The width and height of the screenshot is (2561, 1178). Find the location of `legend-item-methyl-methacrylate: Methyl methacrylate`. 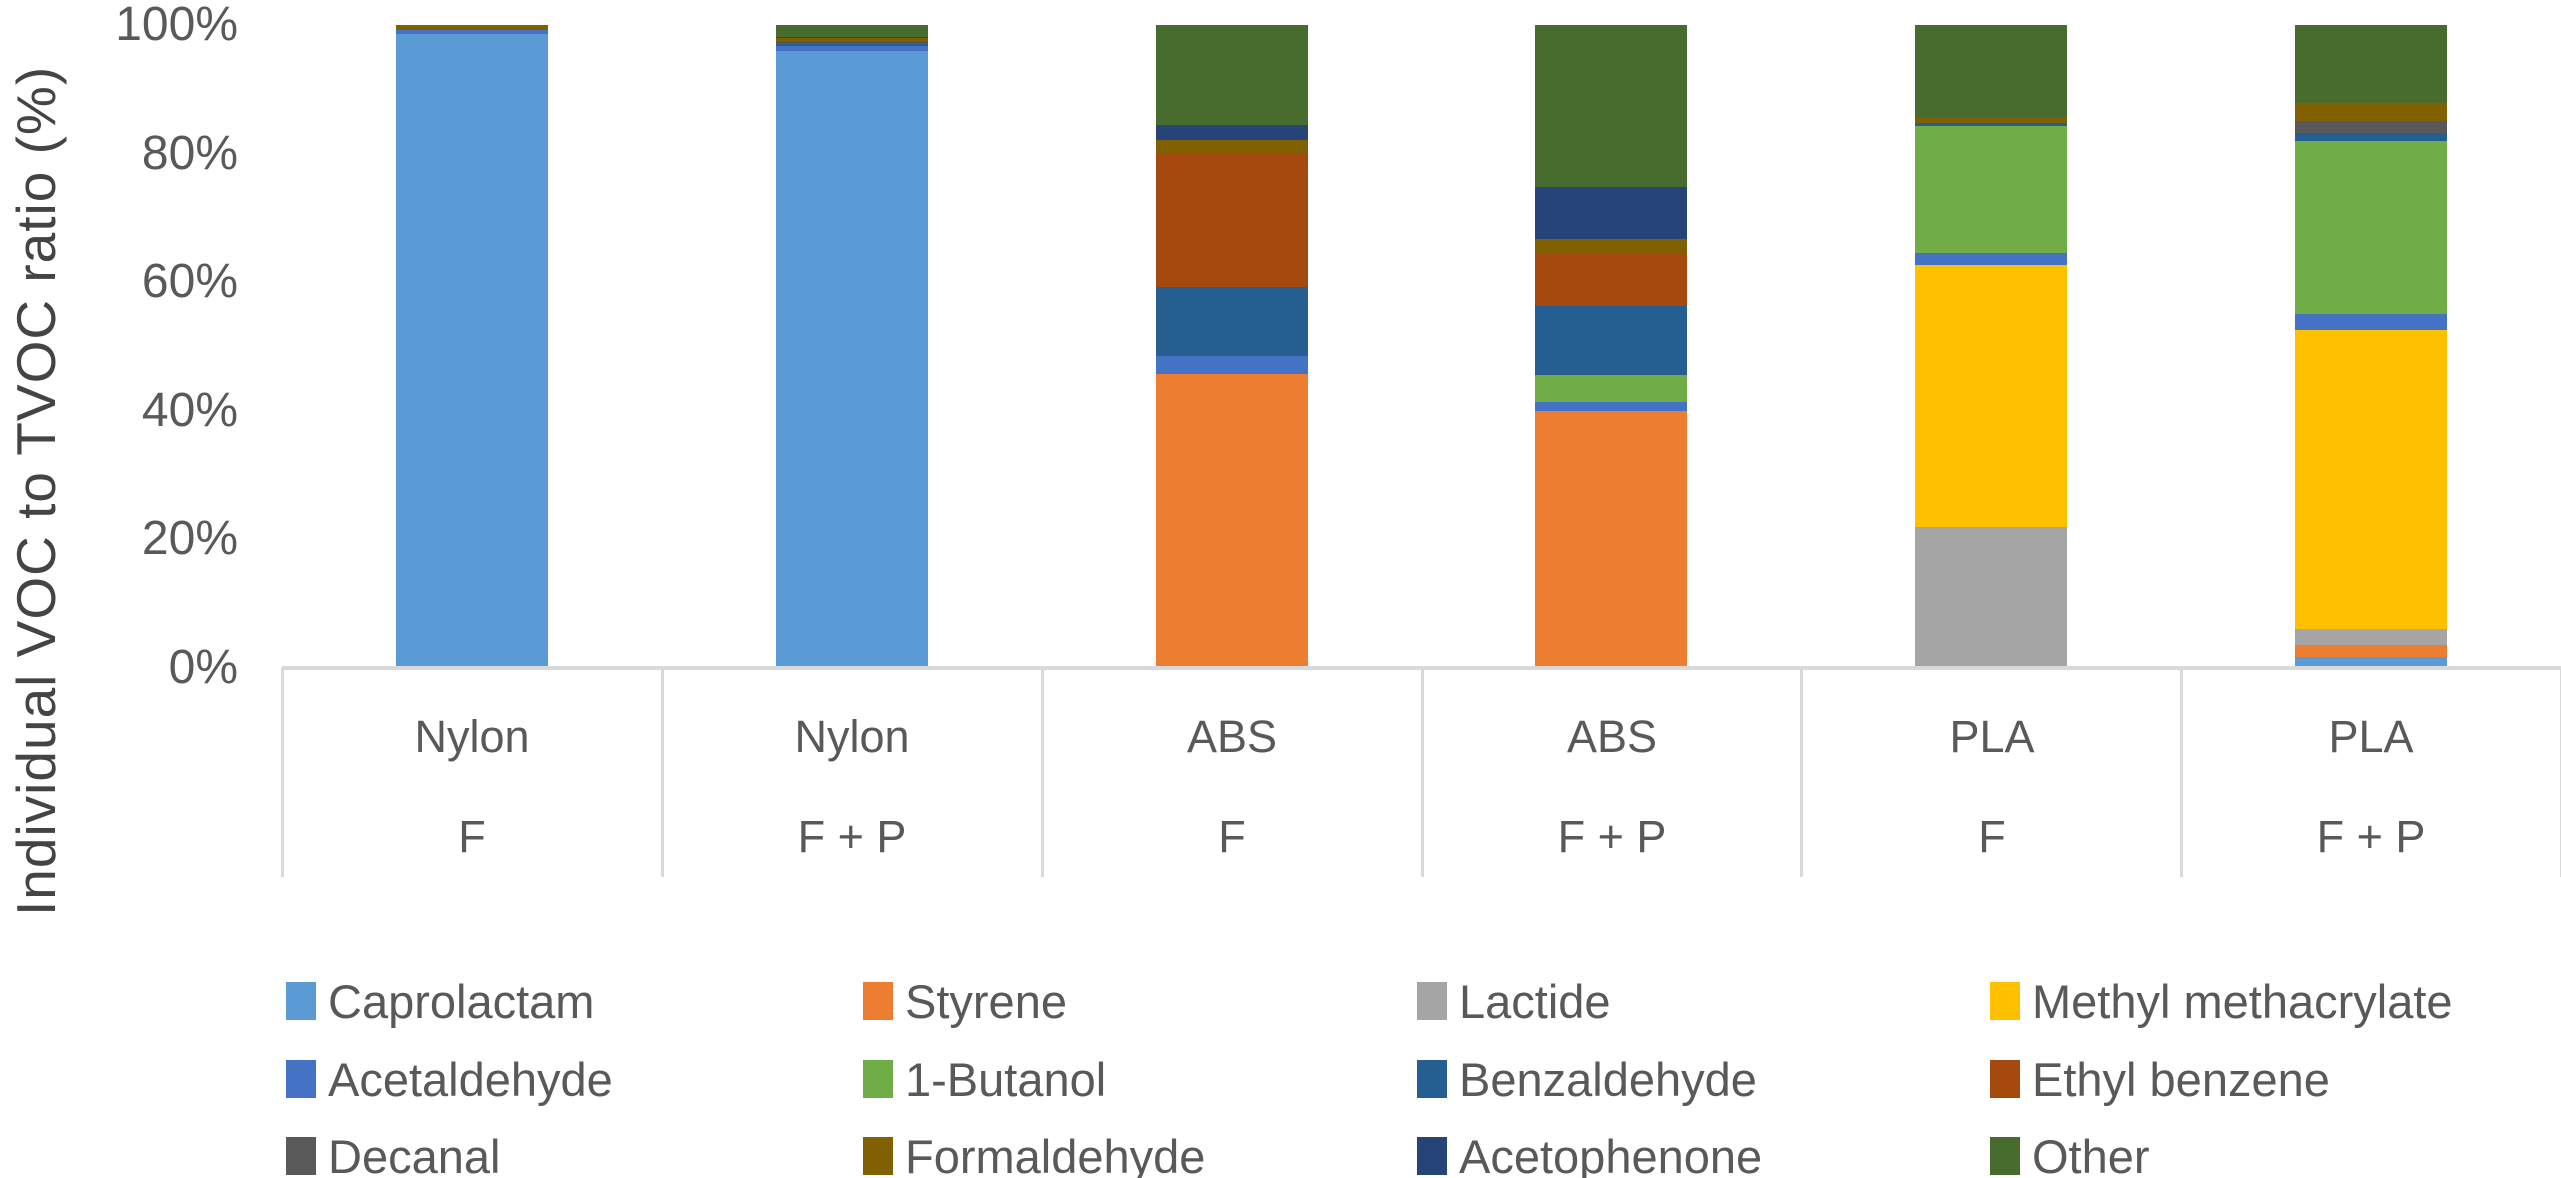

legend-item-methyl-methacrylate: Methyl methacrylate is located at coordinates (2221, 1001).